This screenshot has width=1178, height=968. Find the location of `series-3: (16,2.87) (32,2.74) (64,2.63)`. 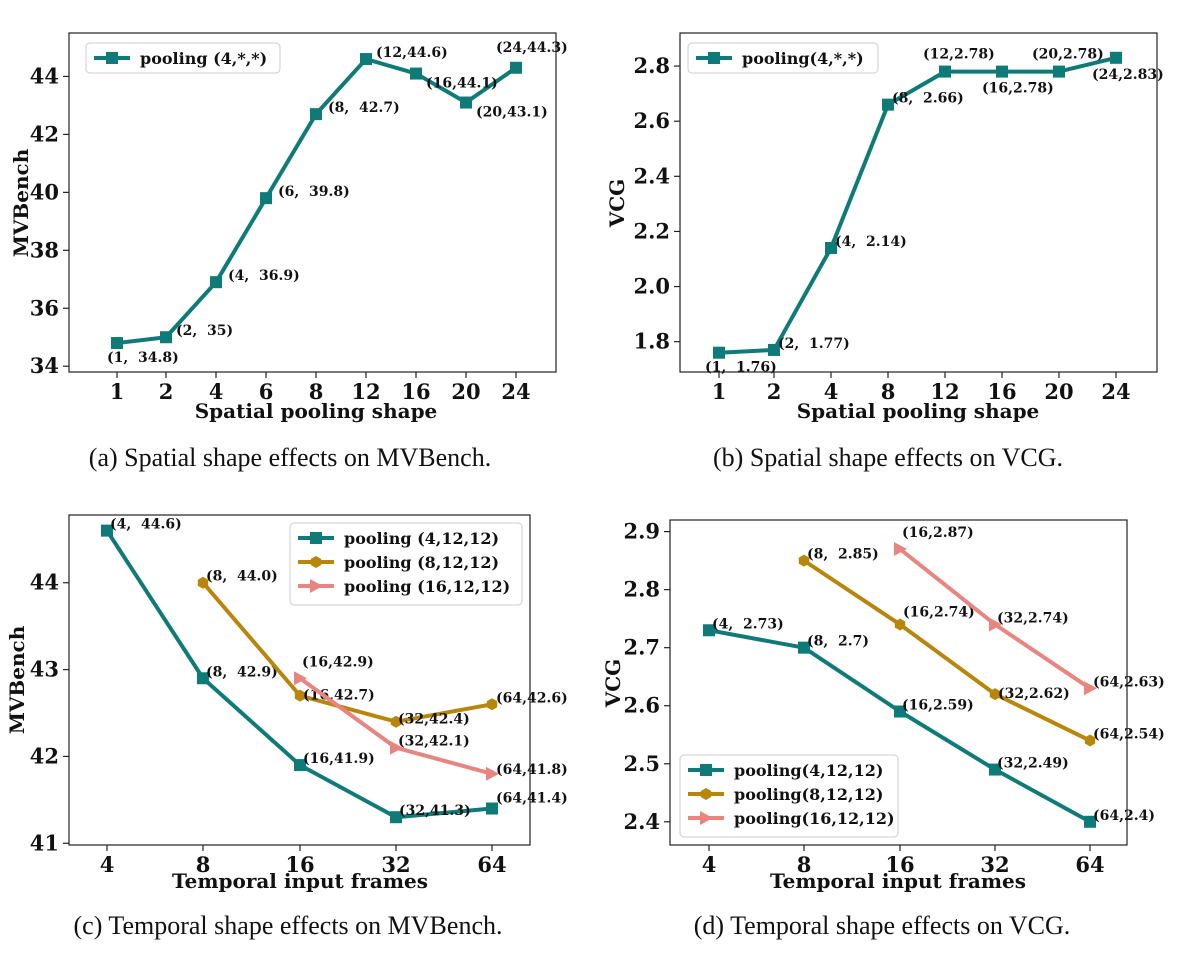

series-3: (16,2.87) (32,2.74) (64,2.63) is located at coordinates (1029, 610).